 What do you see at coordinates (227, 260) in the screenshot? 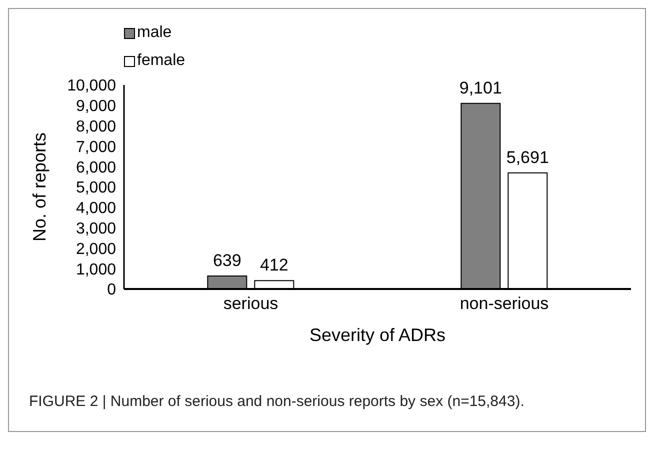
I see `data-label: 639` at bounding box center [227, 260].